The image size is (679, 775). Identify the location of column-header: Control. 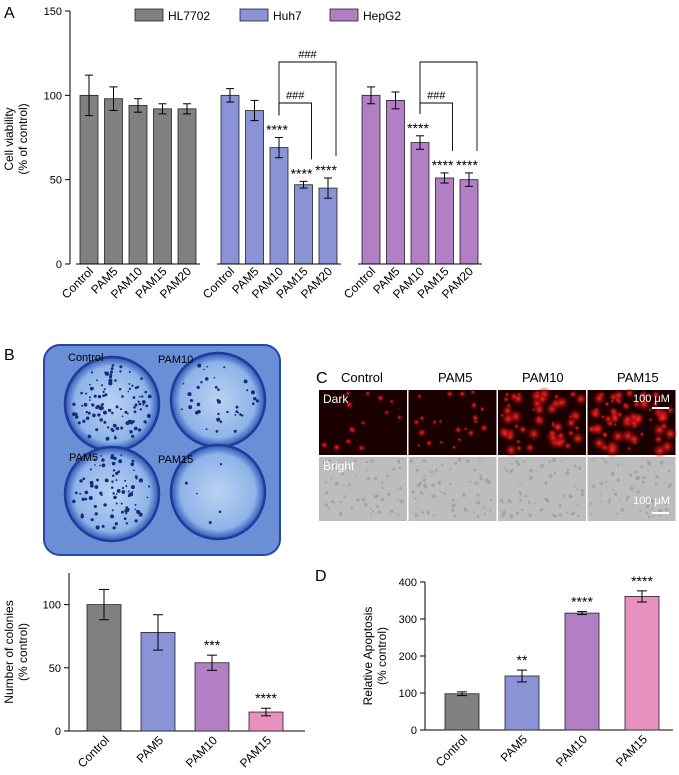
(362, 377).